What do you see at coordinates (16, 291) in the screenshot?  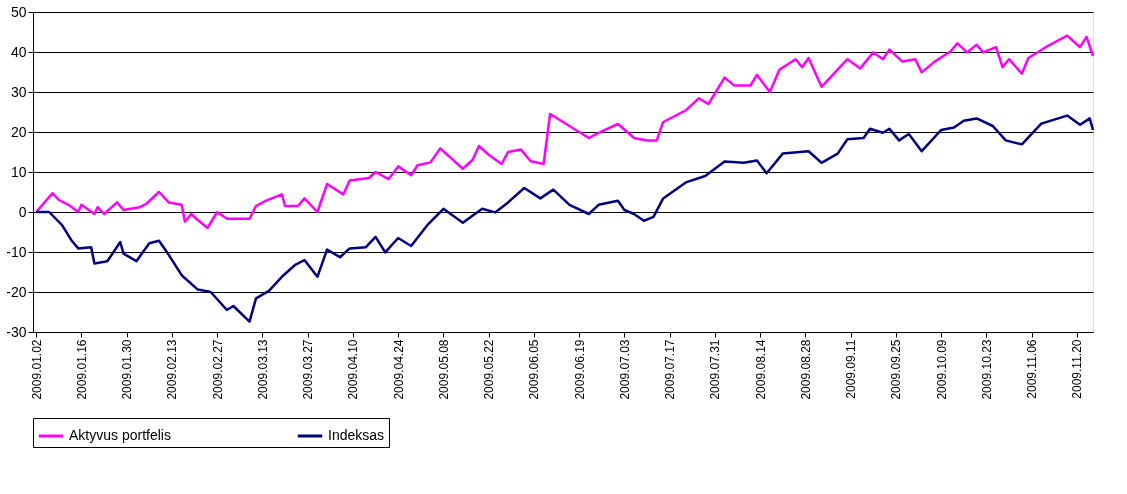 I see `y-tick-label: -20` at bounding box center [16, 291].